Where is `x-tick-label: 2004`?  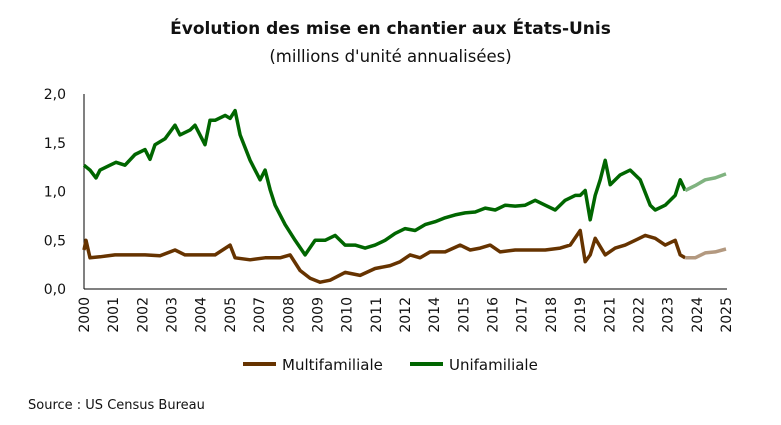
x-tick-label: 2004 is located at coordinates (202, 315).